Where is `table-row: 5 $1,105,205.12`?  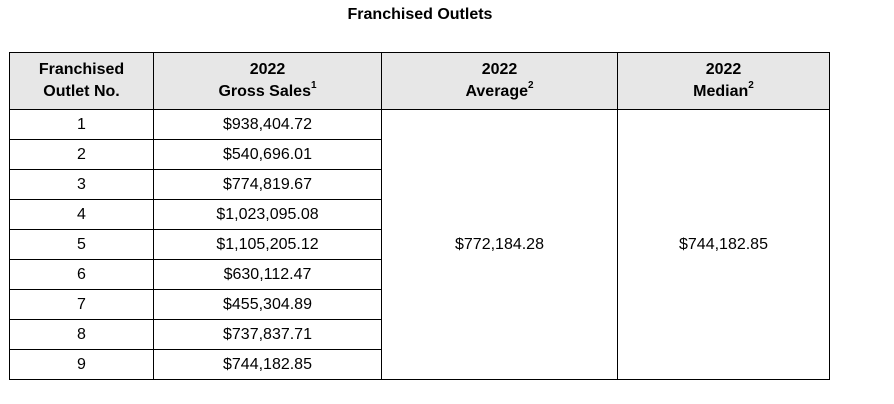 table-row: 5 $1,105,205.12 is located at coordinates (419, 244).